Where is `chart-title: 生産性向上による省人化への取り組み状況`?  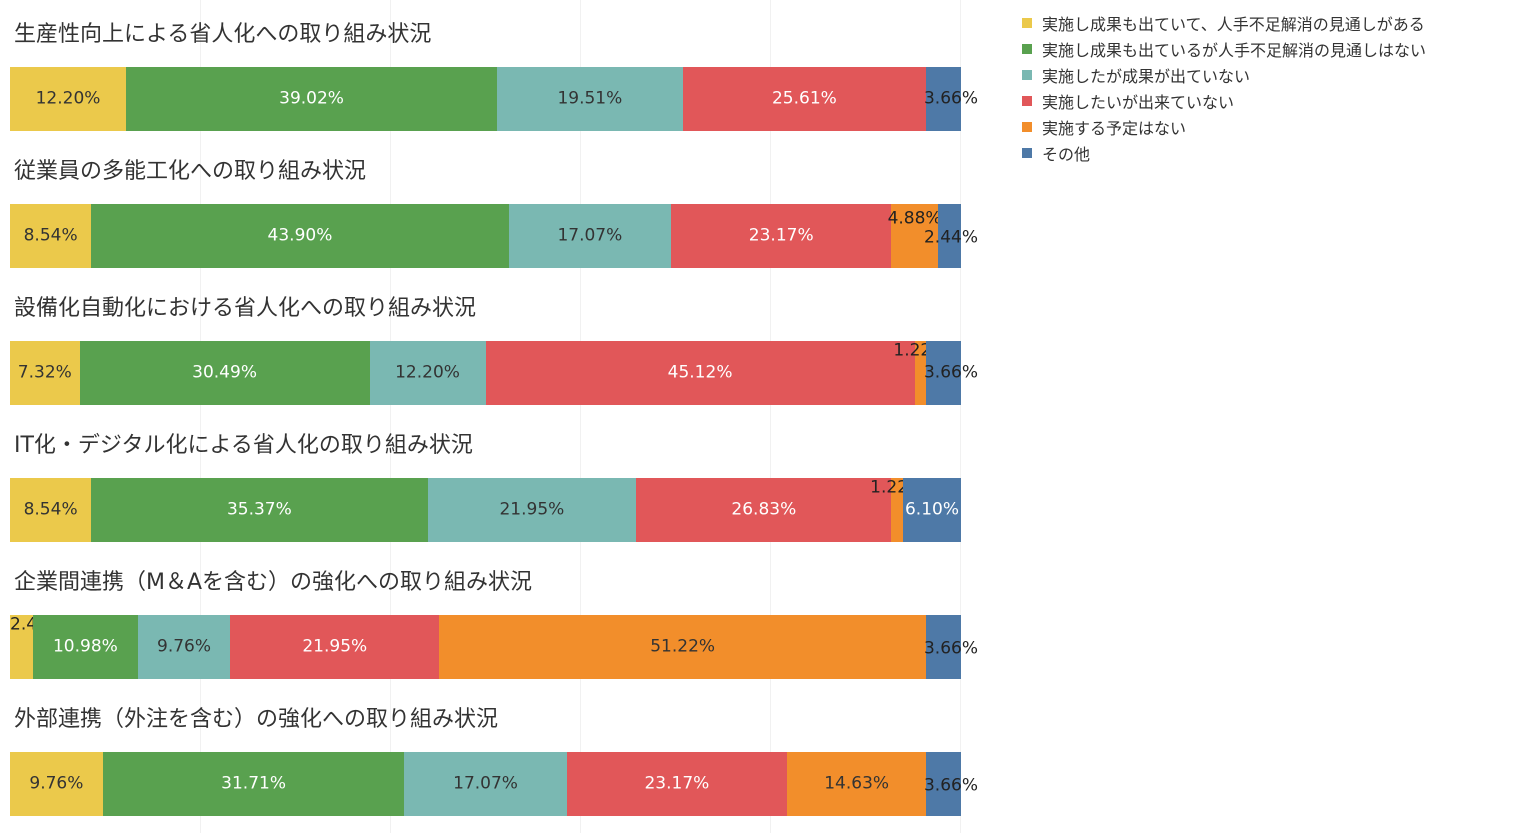 chart-title: 生産性向上による省人化への取り組み状況 is located at coordinates (223, 34).